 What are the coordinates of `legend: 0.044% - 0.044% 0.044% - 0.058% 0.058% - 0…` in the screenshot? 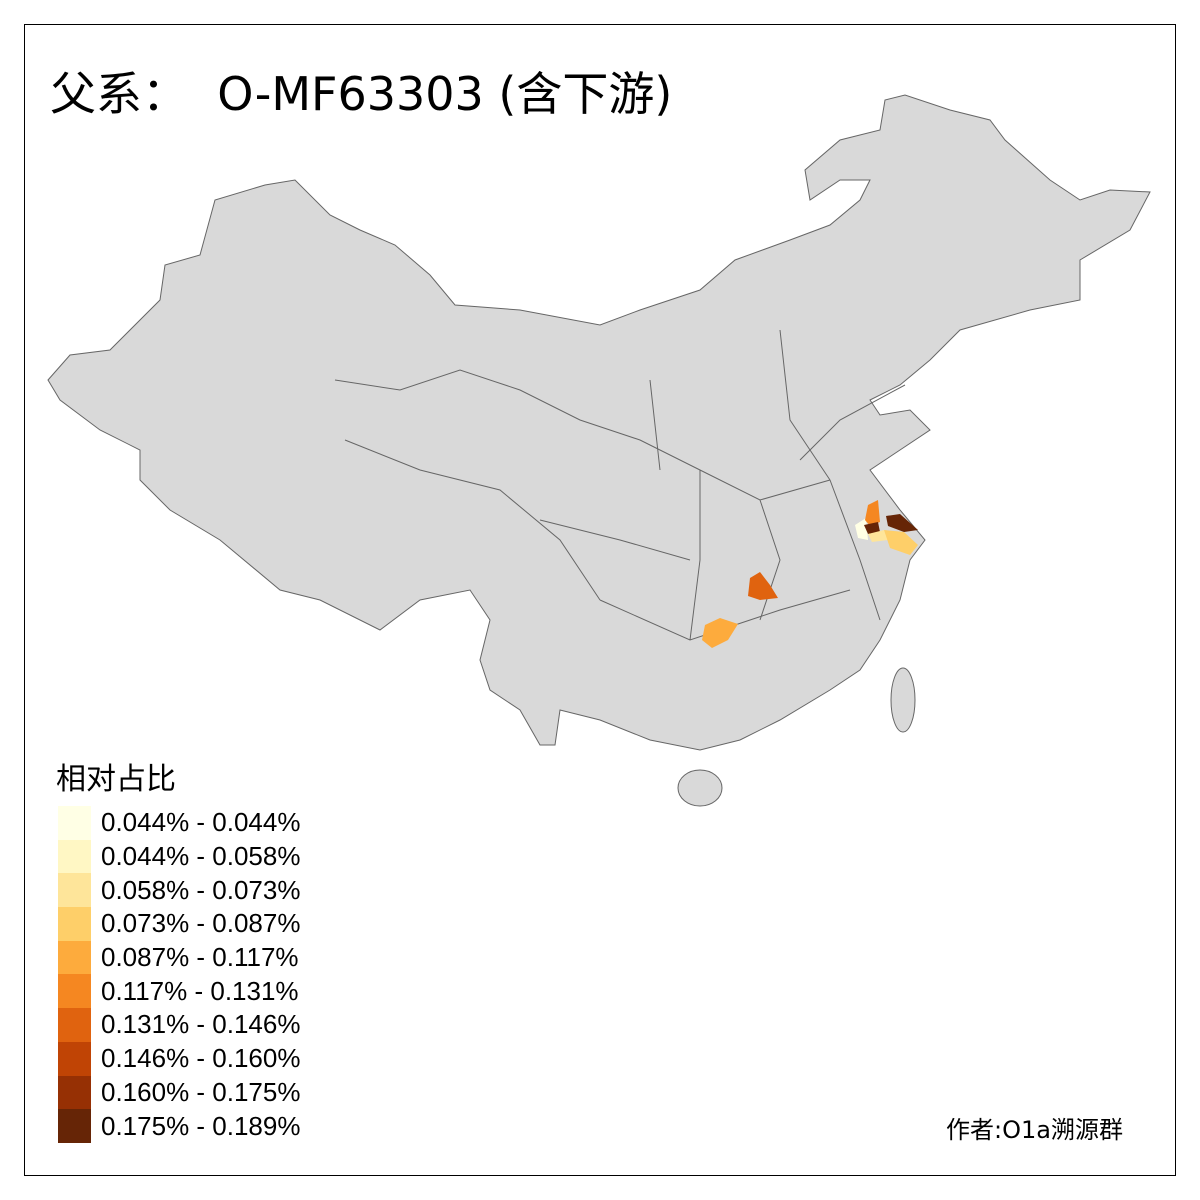 It's located at (179, 974).